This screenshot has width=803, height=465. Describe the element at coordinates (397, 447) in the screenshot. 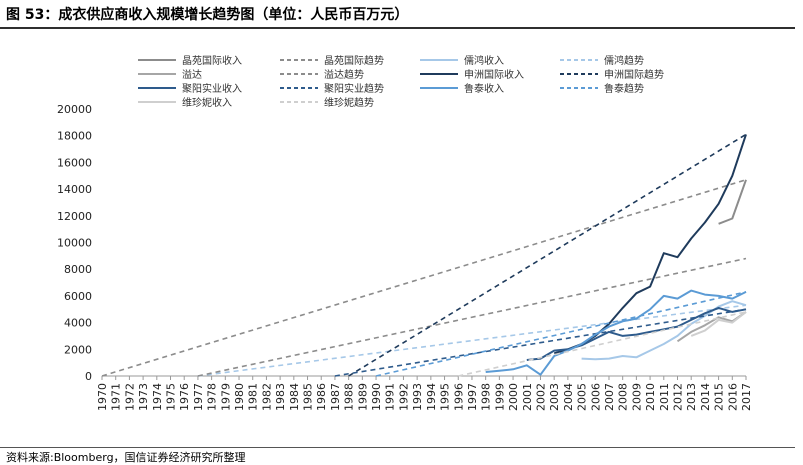

I see `bottom-rule` at that location.